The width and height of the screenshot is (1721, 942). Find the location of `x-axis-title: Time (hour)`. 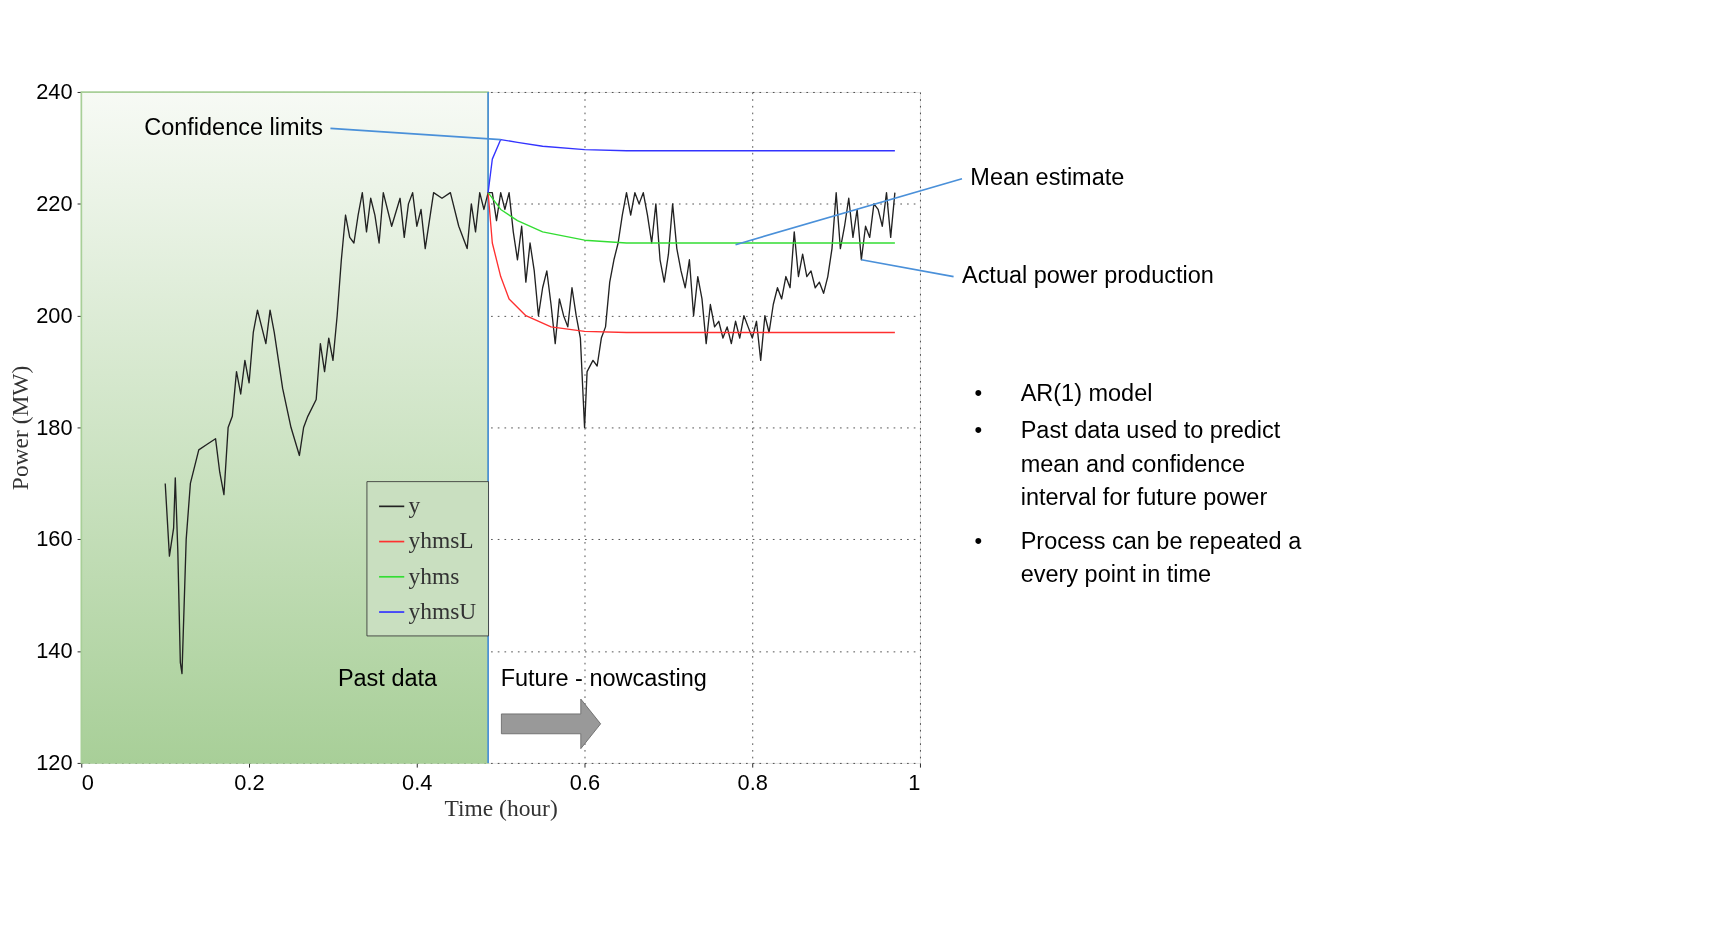

x-axis-title: Time (hour) is located at coordinates (501, 808).